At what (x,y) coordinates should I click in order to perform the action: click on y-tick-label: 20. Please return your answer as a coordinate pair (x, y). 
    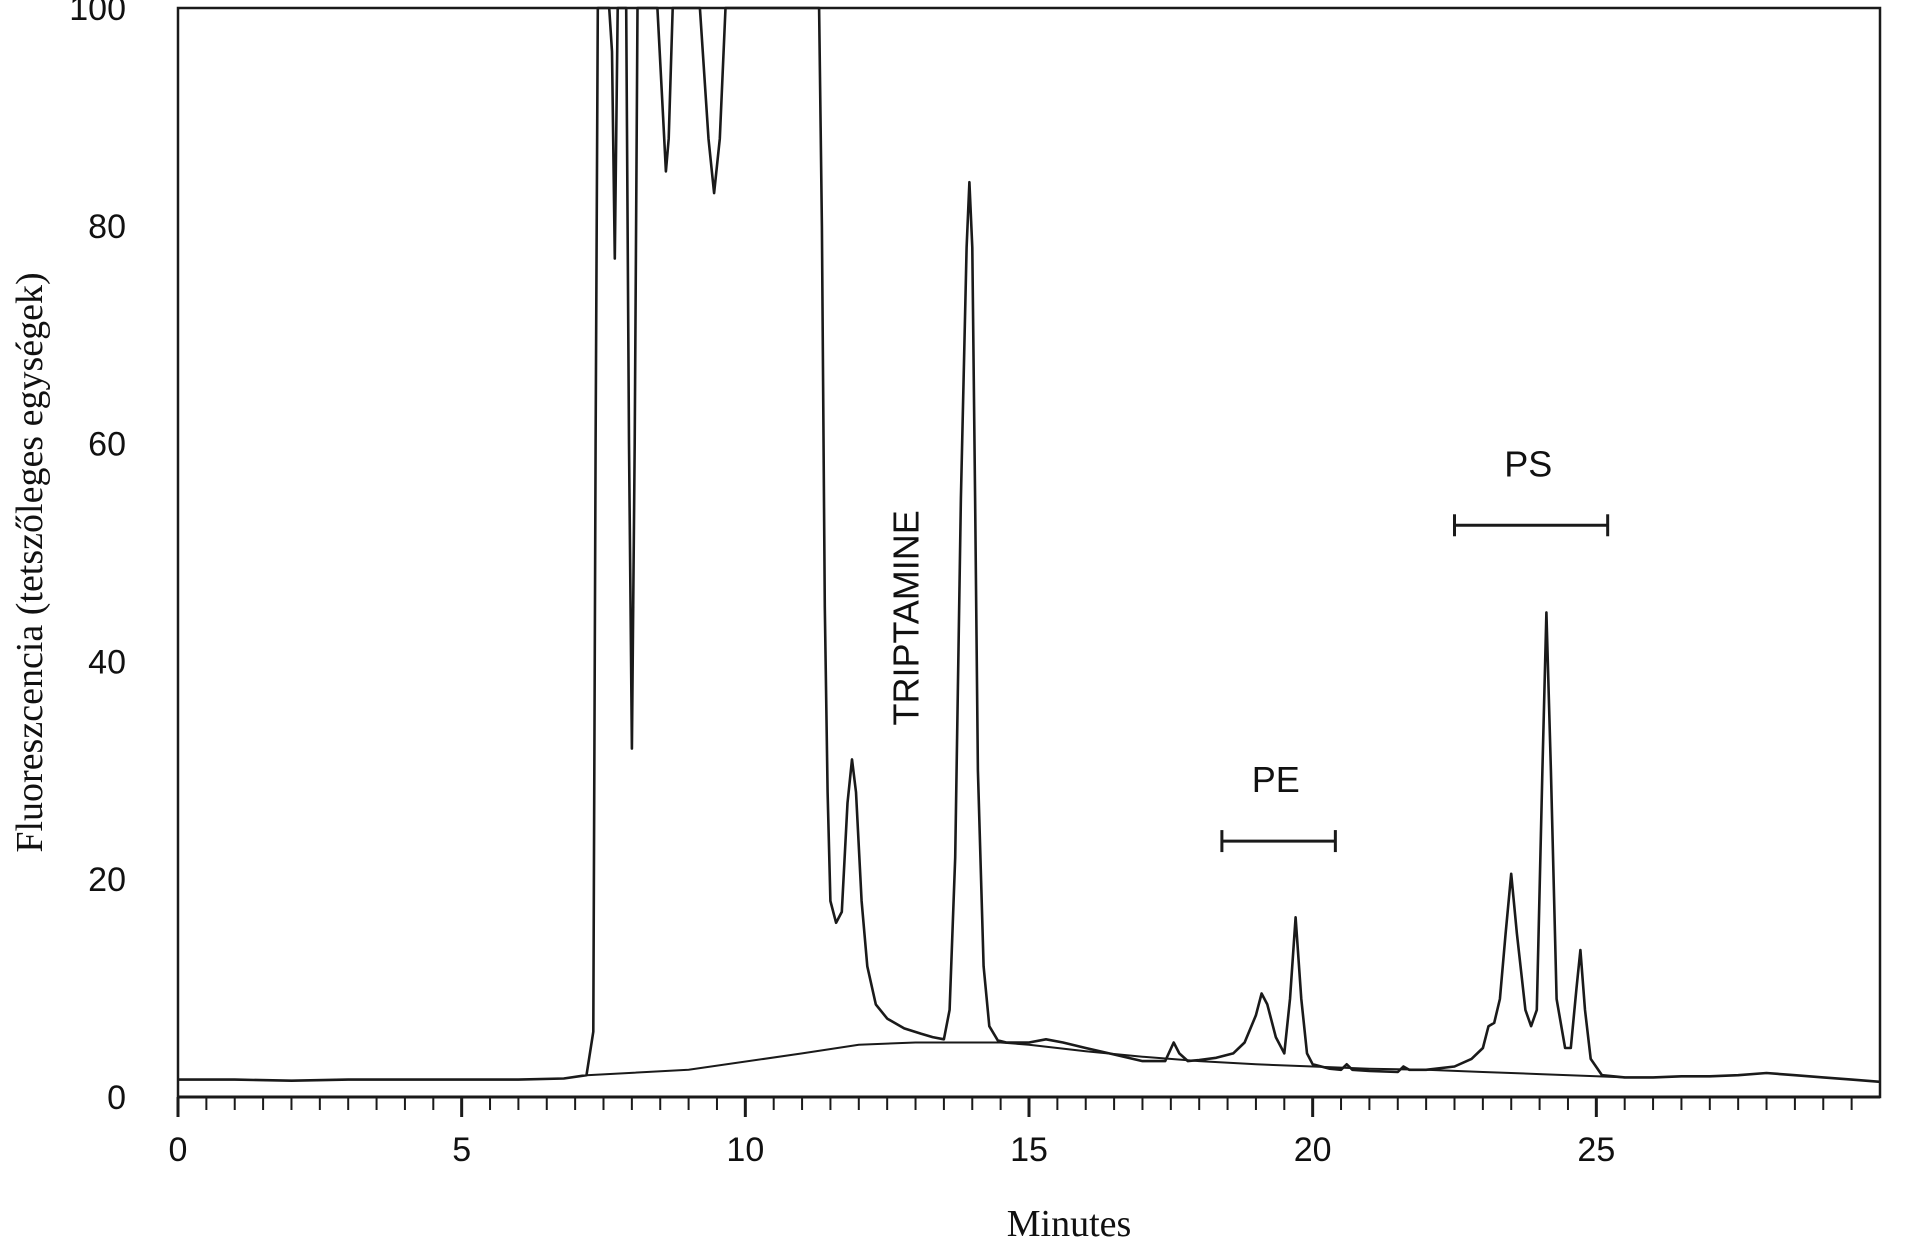
    Looking at the image, I should click on (107, 880).